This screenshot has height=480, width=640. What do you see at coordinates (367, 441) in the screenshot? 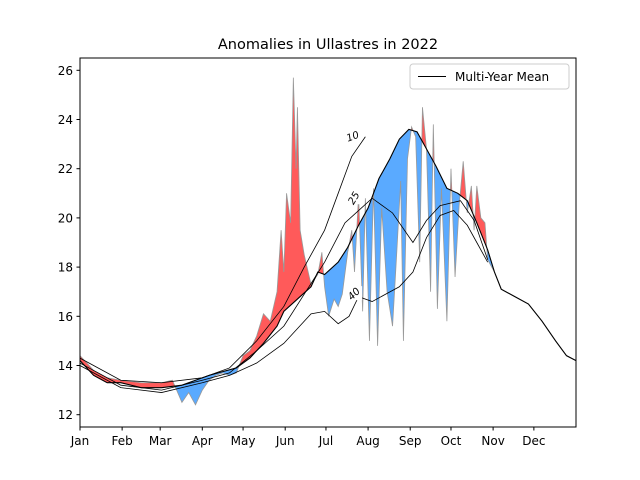
I see `x-tick-label: Aug` at bounding box center [367, 441].